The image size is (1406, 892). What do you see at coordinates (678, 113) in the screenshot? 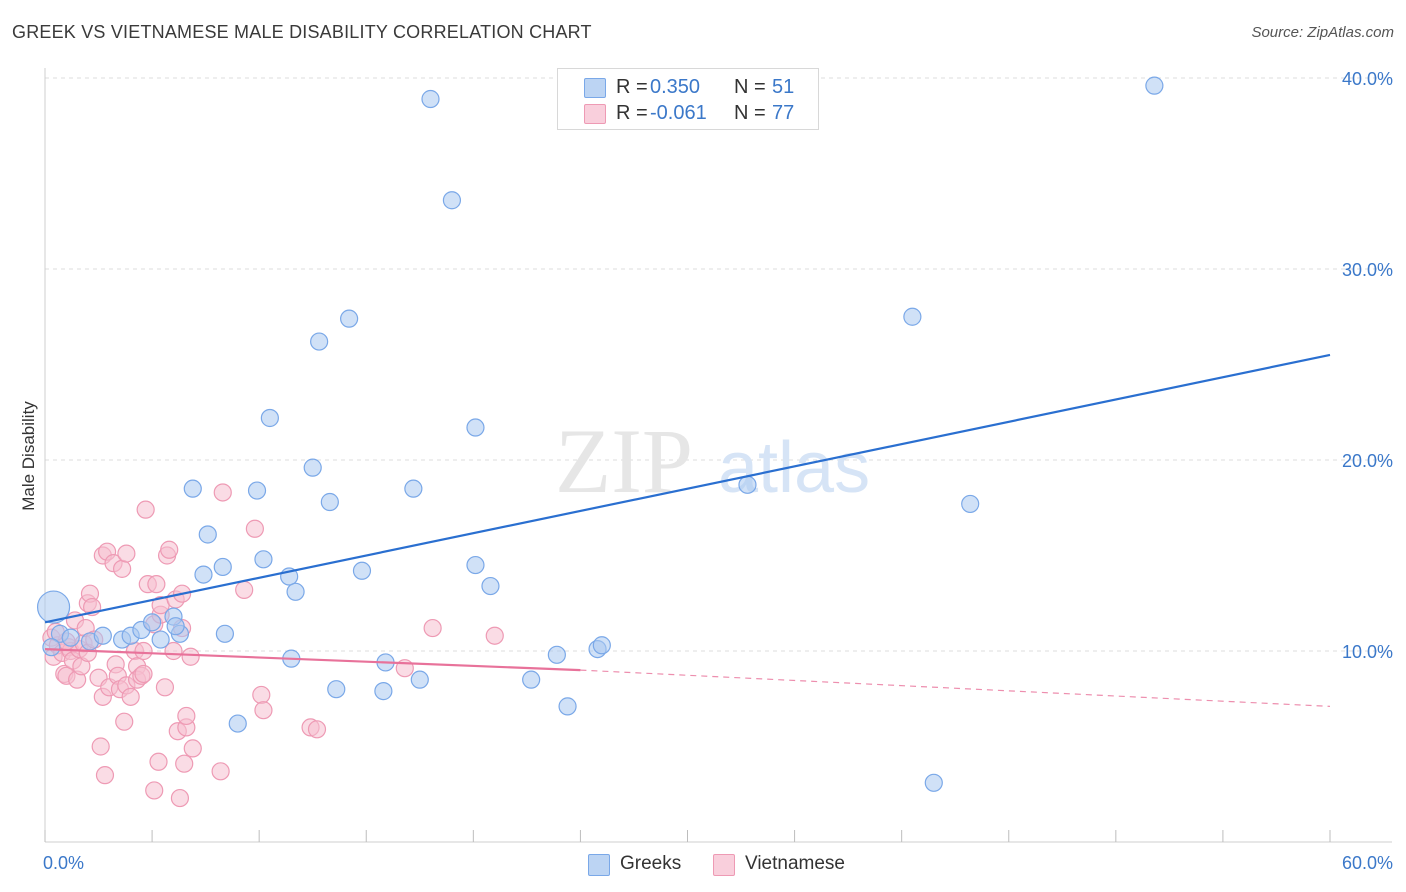
I see `r-value: -0.061` at bounding box center [678, 113].